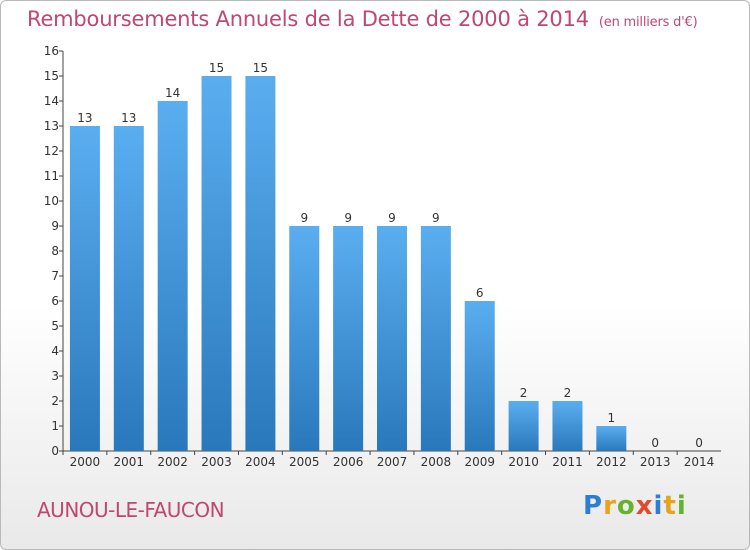 This screenshot has height=550, width=750. I want to click on bar-value-label: 14, so click(172, 93).